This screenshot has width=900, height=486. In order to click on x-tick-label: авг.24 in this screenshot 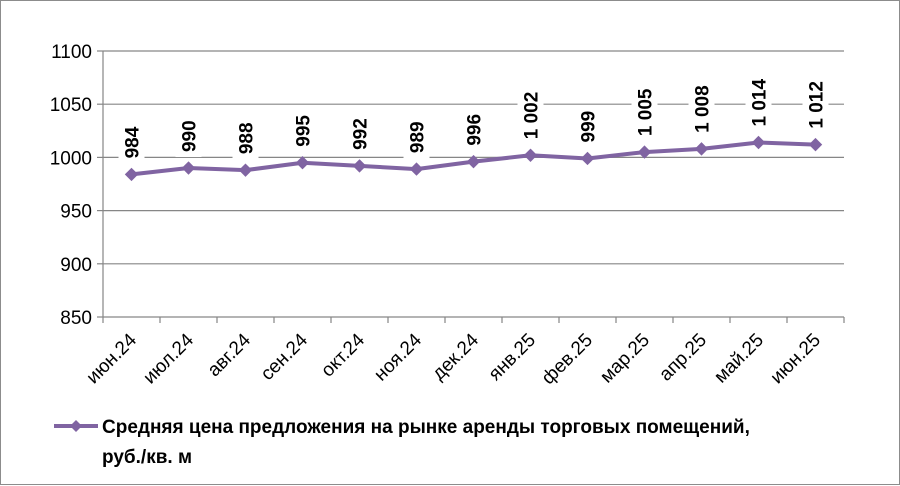, I will do `click(230, 355)`.